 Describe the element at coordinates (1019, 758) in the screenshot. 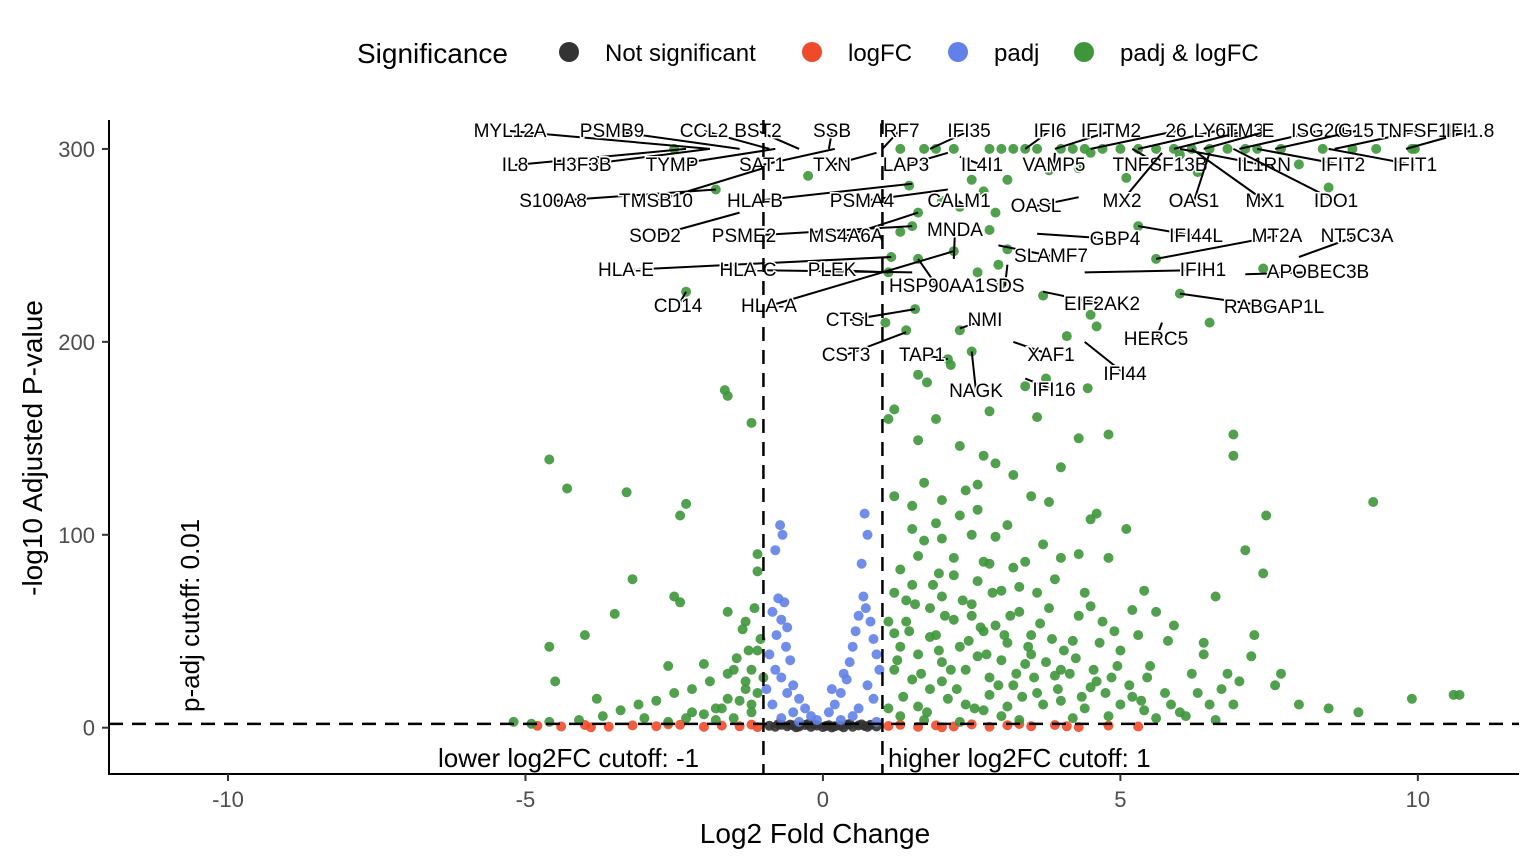

I see `higher-log2fc-cutoff-label: higher log2FC cutoff: 1` at that location.